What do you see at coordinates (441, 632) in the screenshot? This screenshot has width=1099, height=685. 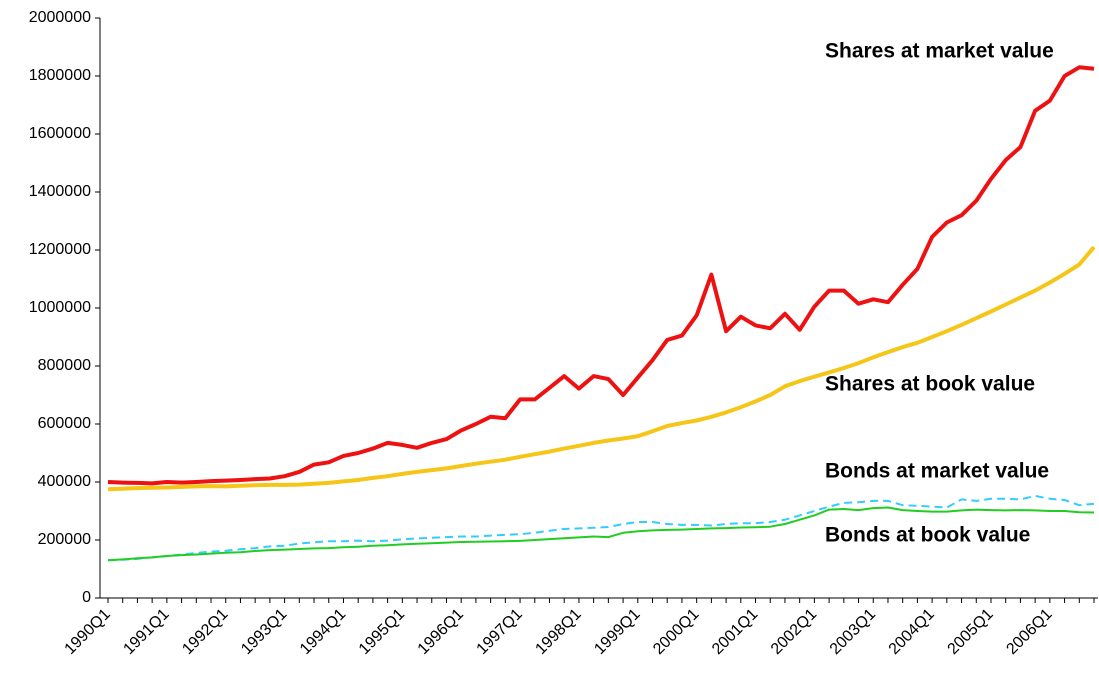 I see `x-tick-label: 1996Q1` at bounding box center [441, 632].